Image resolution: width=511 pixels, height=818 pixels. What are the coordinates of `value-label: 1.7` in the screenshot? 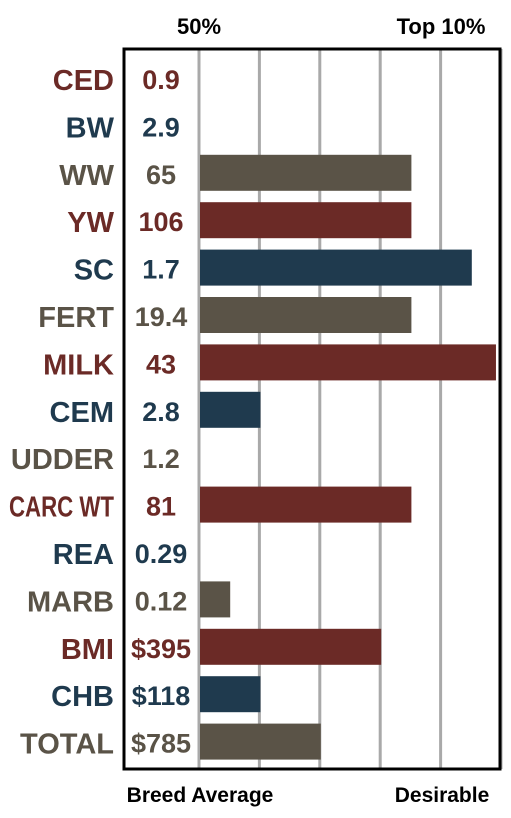 It's located at (161, 270).